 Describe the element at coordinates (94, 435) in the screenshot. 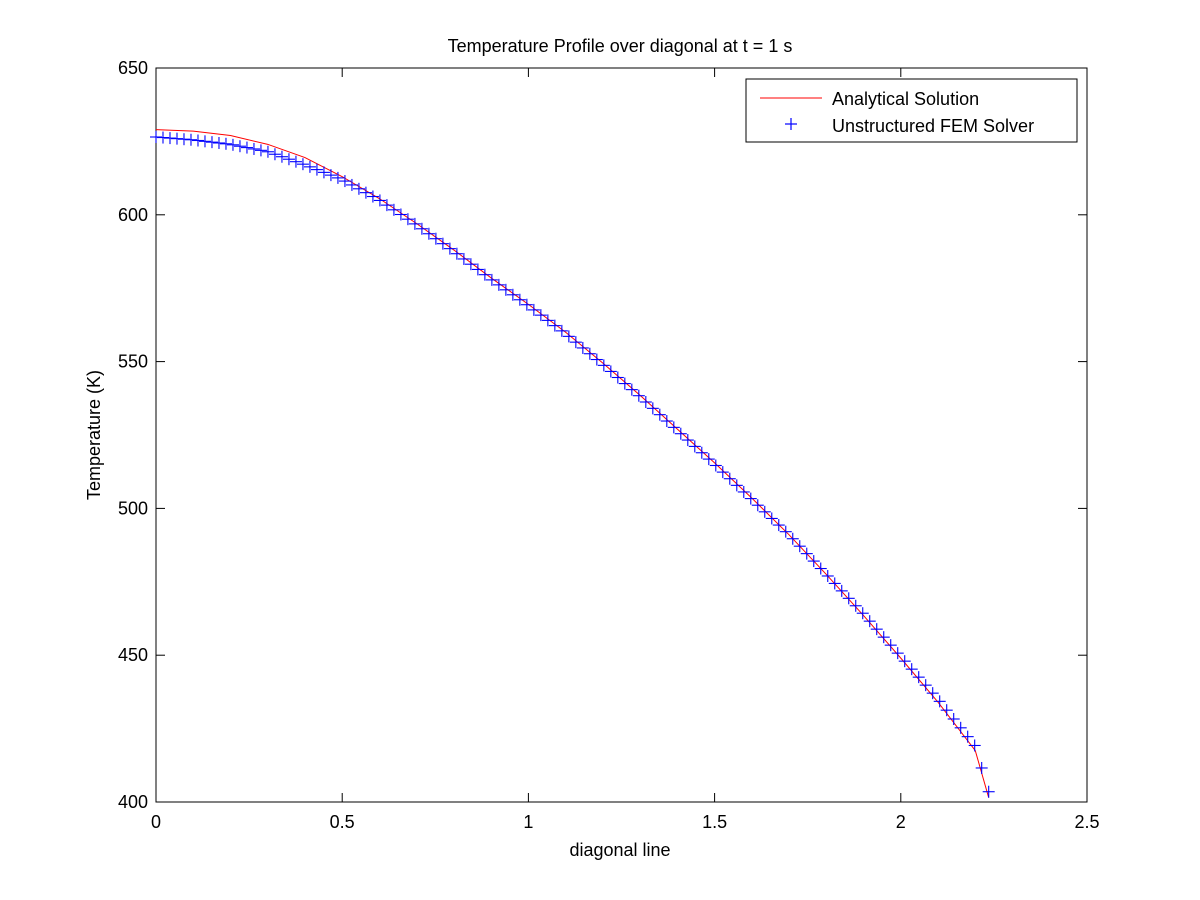

I see `y-axis-label: Temperature (K)` at that location.